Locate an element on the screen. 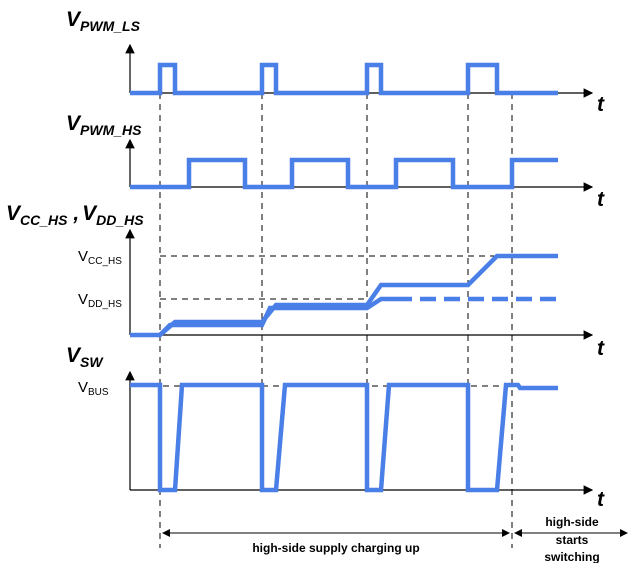  label-sw: VSW is located at coordinates (85, 357).